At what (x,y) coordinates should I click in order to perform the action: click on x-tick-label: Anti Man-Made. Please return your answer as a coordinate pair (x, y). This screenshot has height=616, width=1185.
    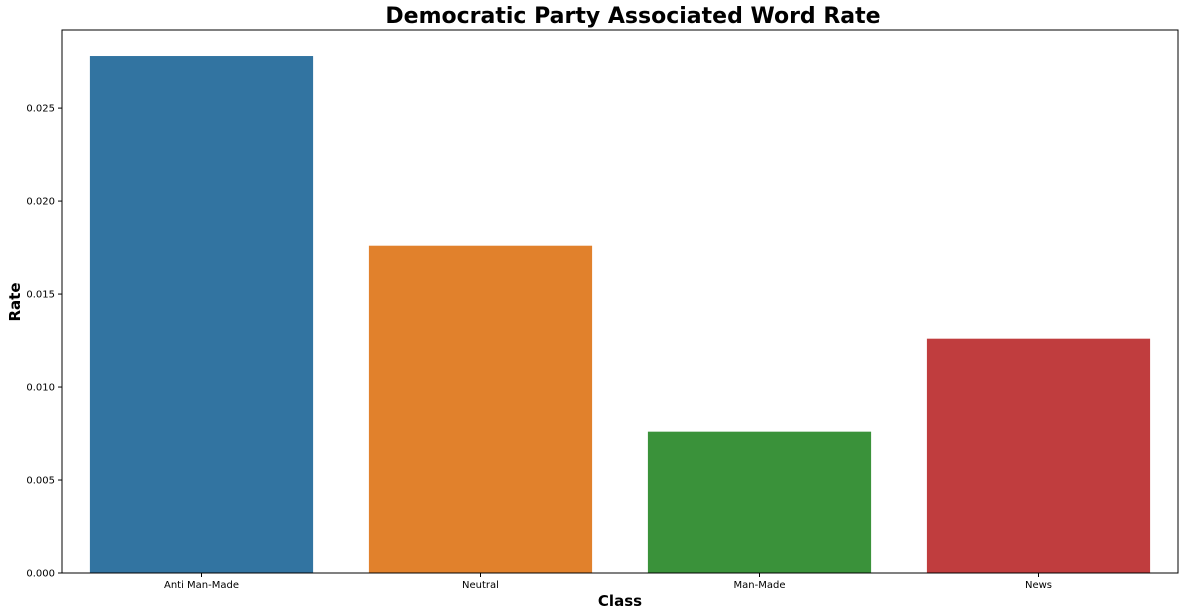
    Looking at the image, I should click on (201, 585).